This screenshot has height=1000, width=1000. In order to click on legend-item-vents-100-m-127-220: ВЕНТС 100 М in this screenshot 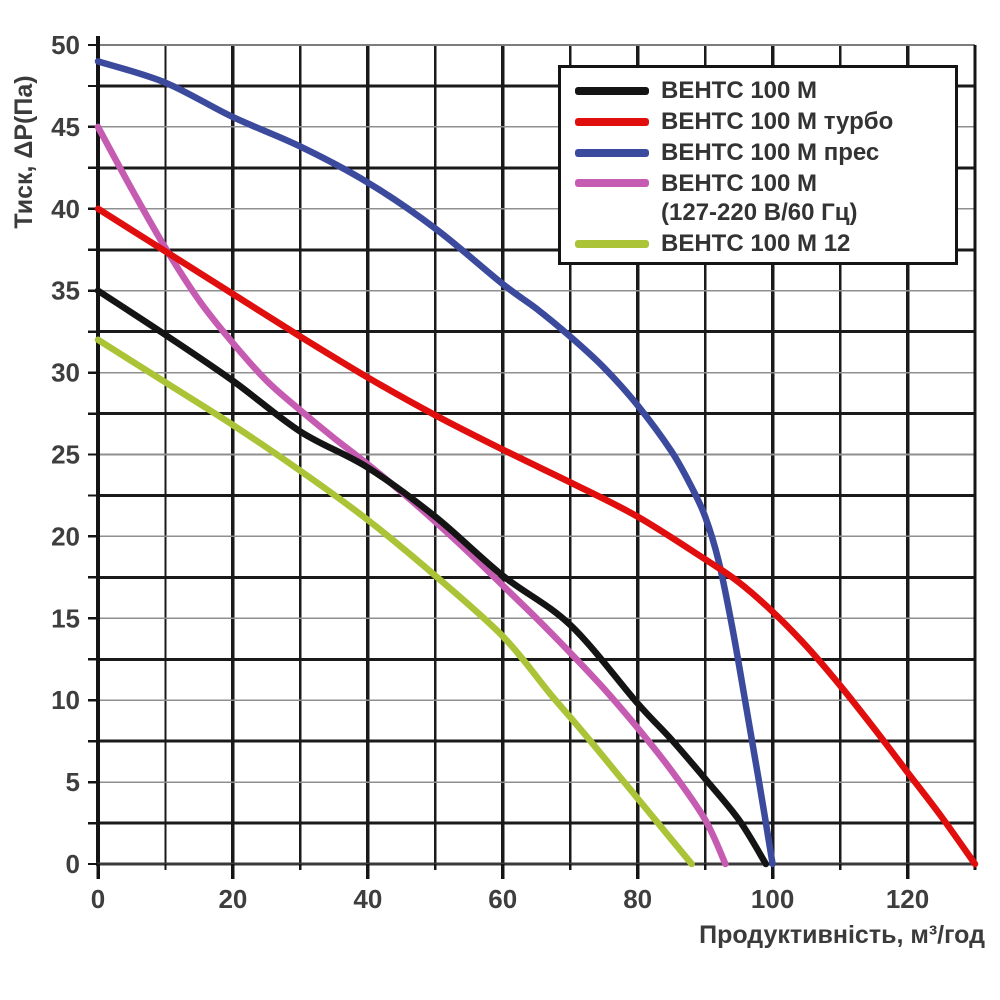, I will do `click(762, 183)`.